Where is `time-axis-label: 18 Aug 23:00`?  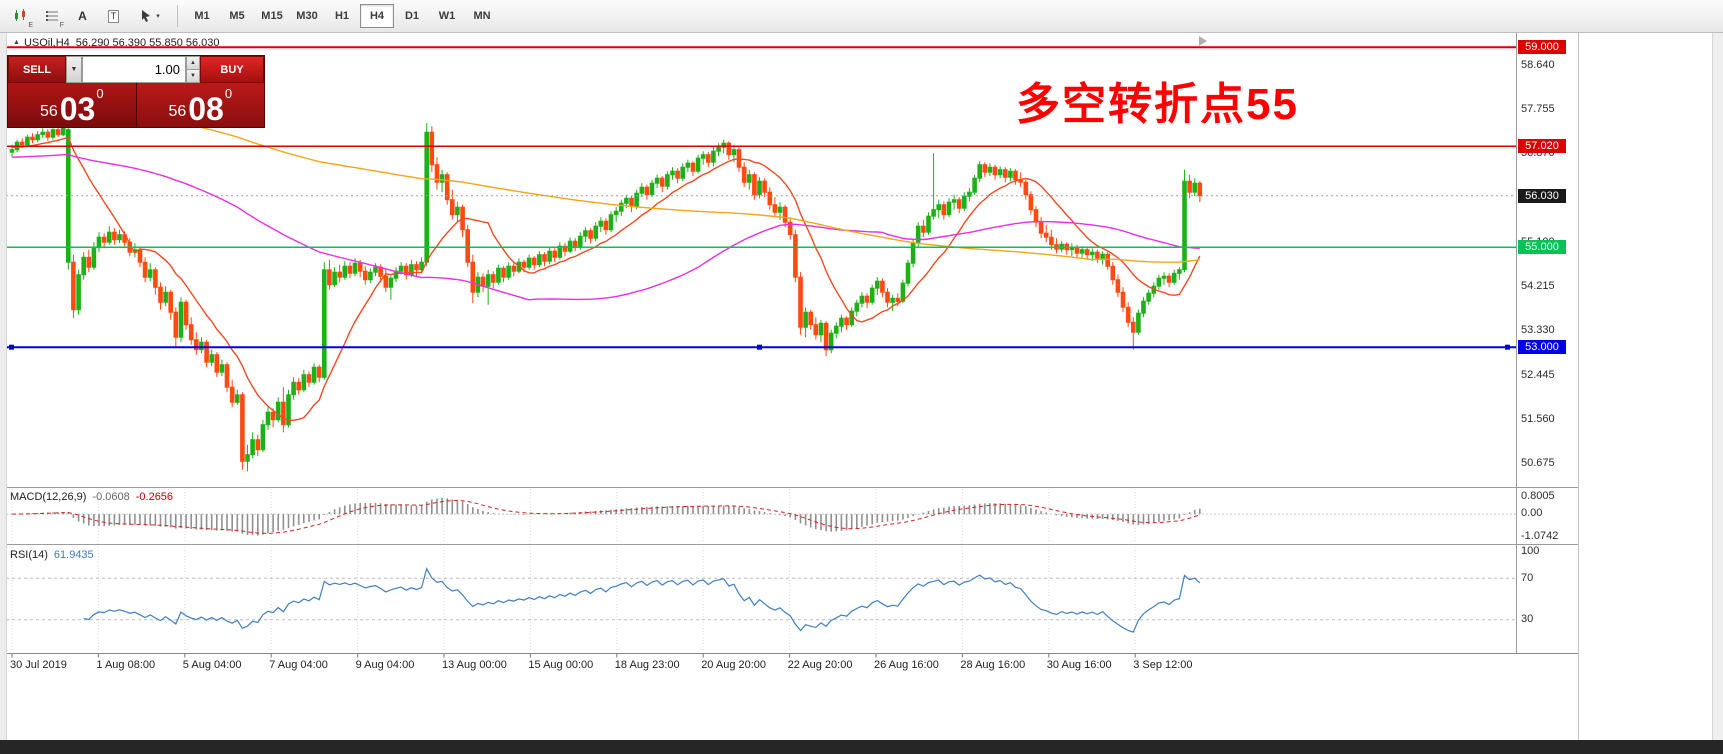
time-axis-label: 18 Aug 23:00 is located at coordinates (647, 665).